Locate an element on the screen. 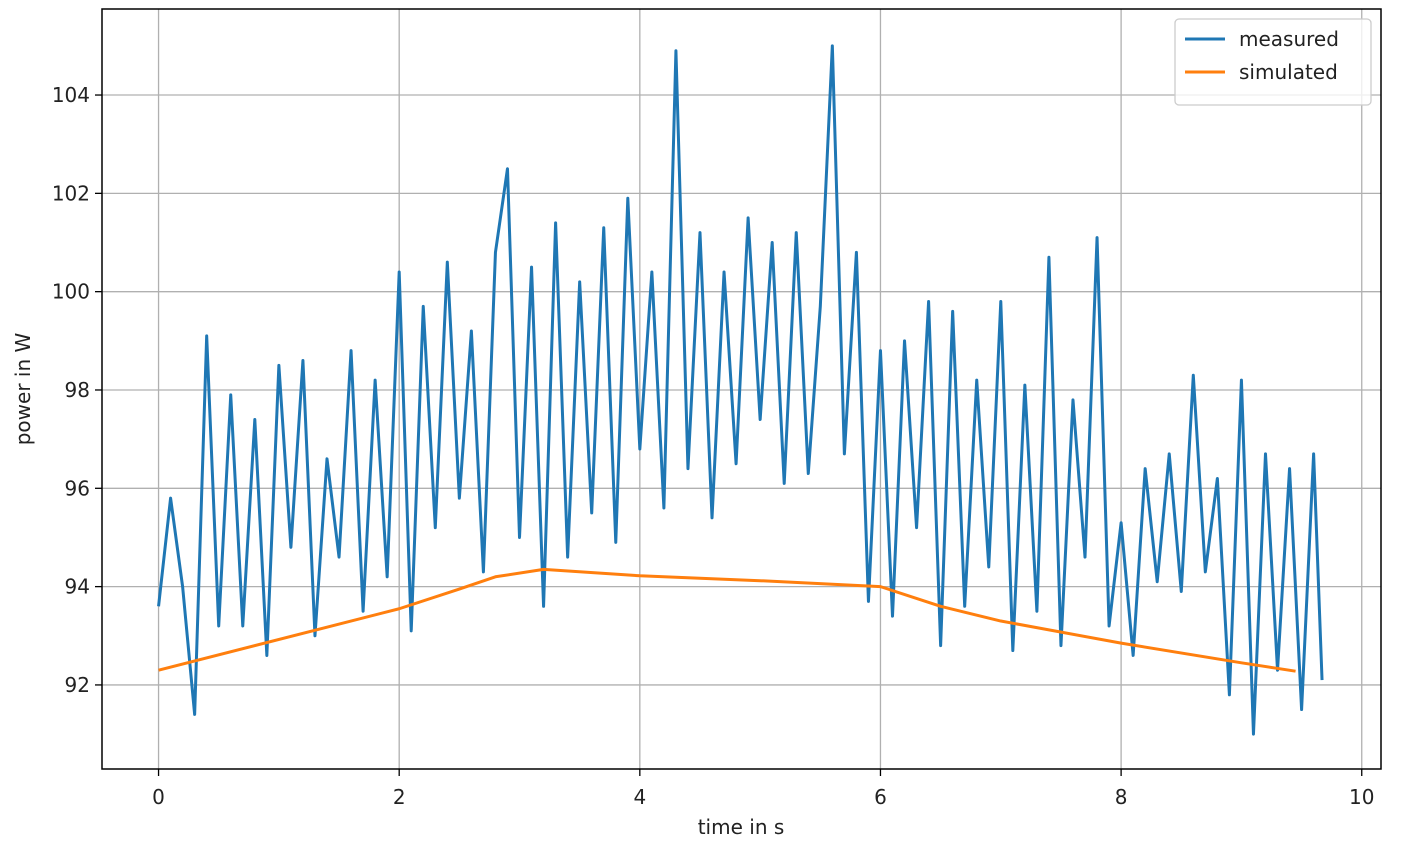 The image size is (1408, 851). y-tick-label: 102 is located at coordinates (71, 193).